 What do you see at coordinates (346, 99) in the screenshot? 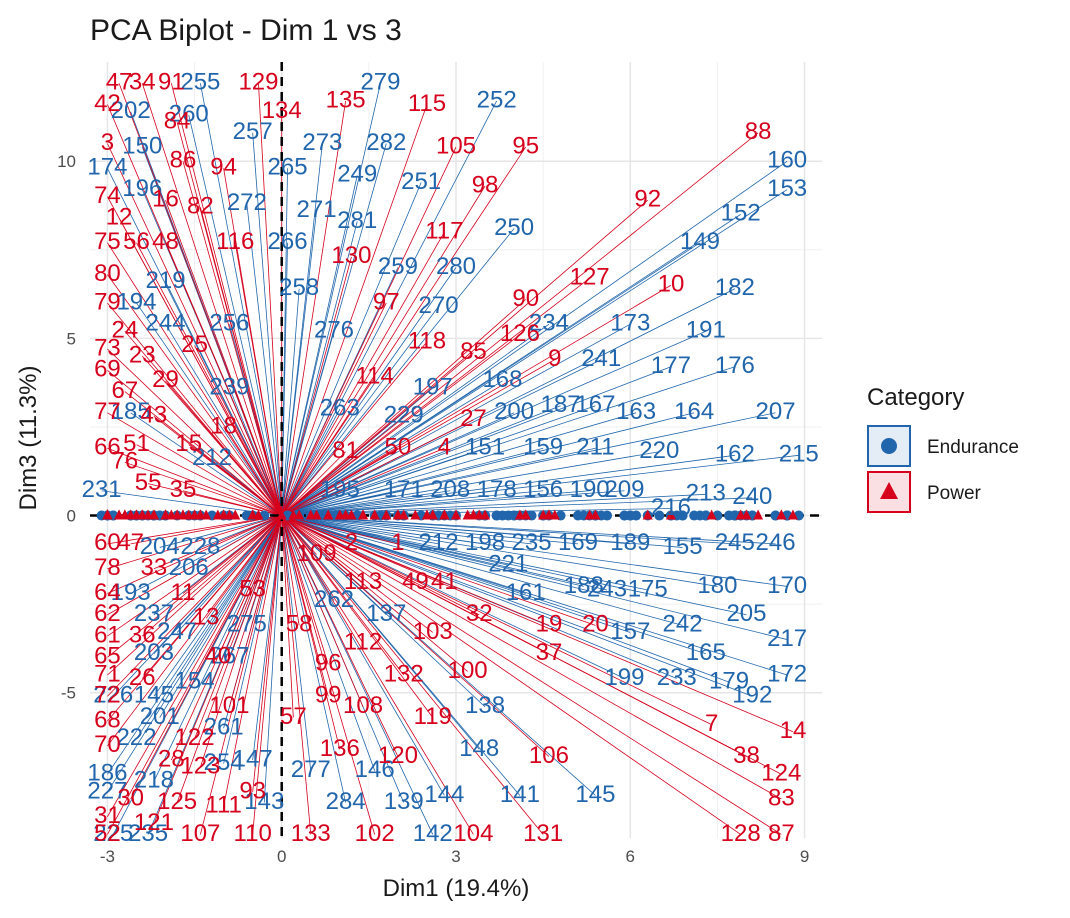
I see `point-label: 135` at bounding box center [346, 99].